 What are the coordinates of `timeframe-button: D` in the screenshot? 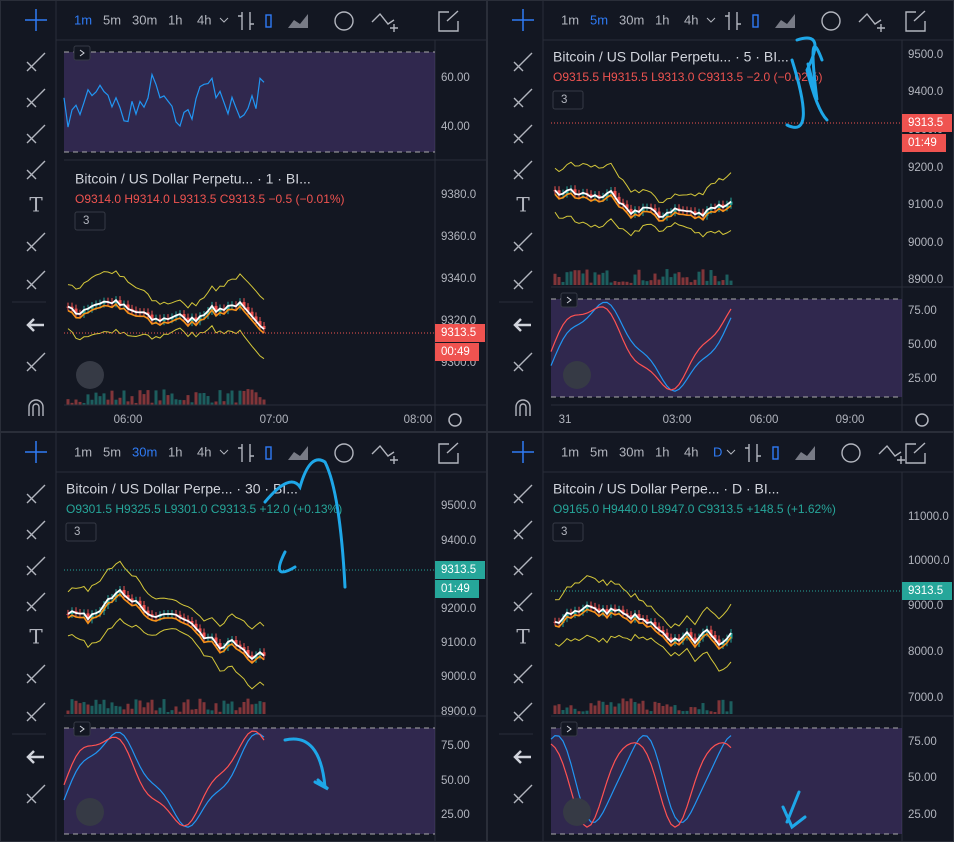 It's located at (717, 451).